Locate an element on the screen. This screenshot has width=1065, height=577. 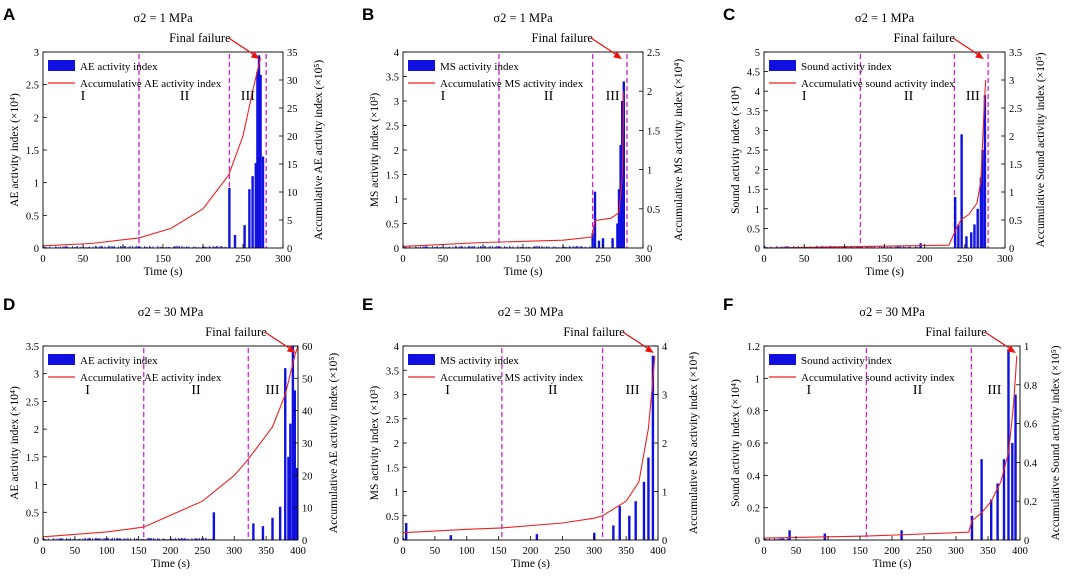
y2-tick-label: 10 is located at coordinates (307, 509).